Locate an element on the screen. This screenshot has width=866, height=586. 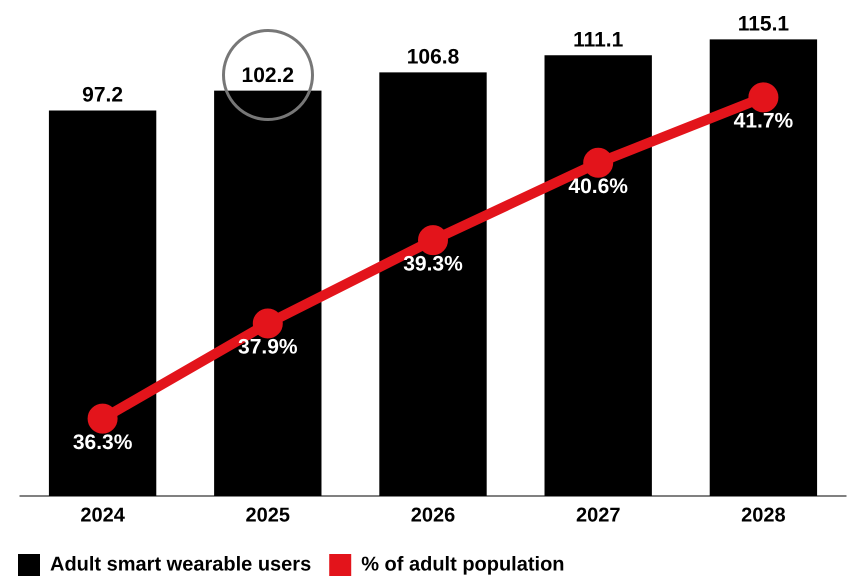
data-label: 41.7% is located at coordinates (764, 121).